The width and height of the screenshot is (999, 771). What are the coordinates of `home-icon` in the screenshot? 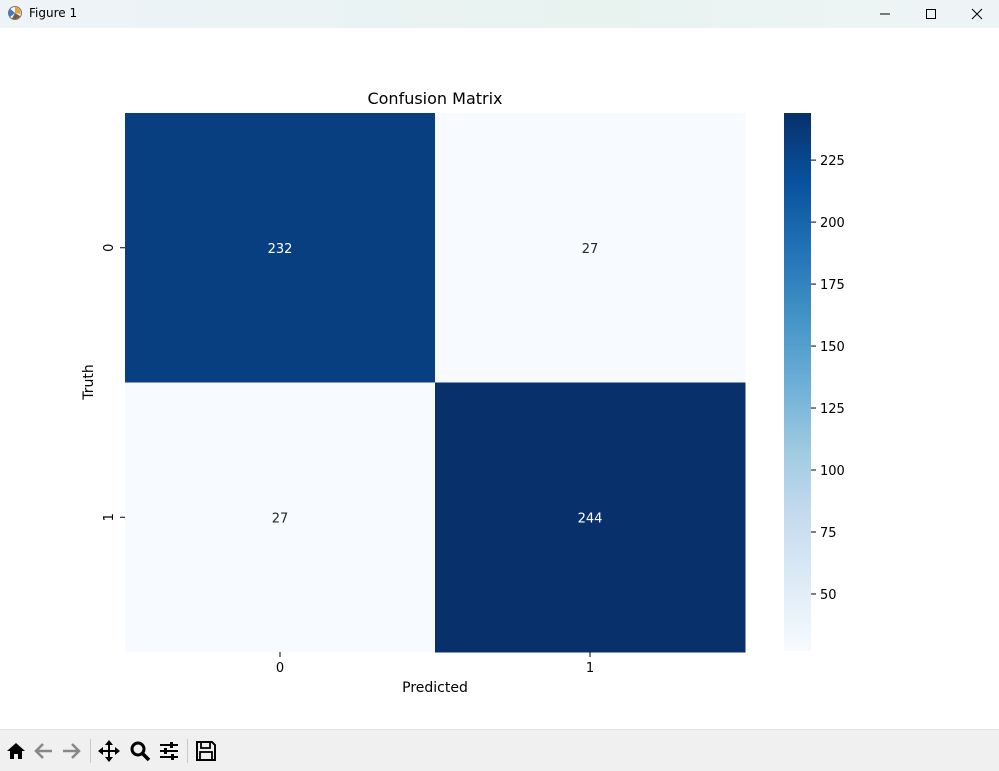 It's located at (16, 751).